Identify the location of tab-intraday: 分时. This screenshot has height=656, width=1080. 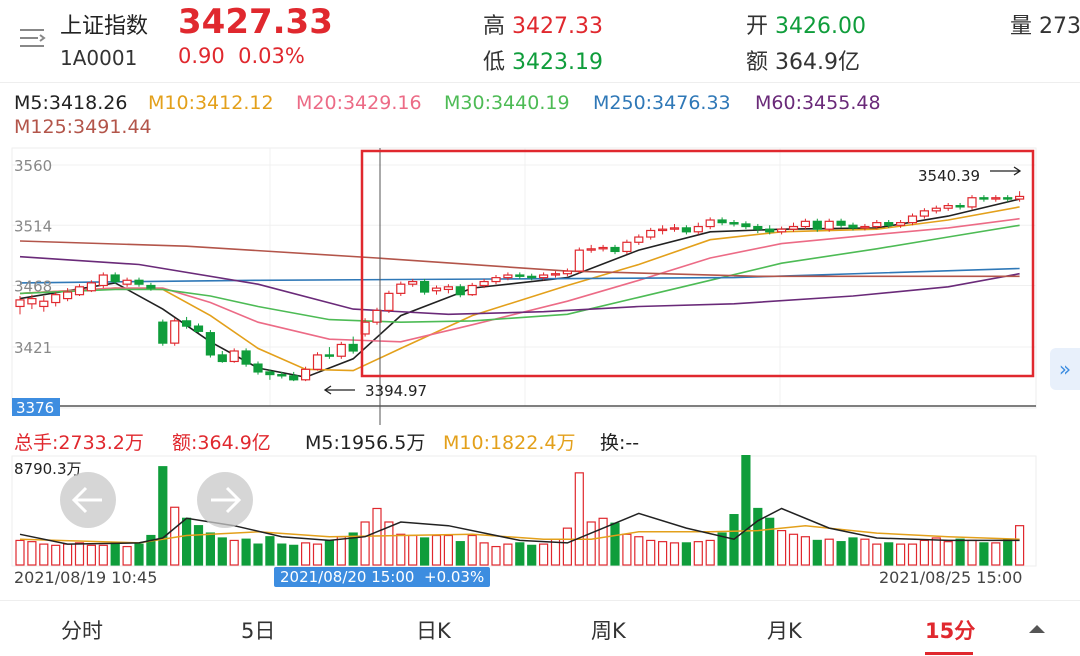
(82, 631).